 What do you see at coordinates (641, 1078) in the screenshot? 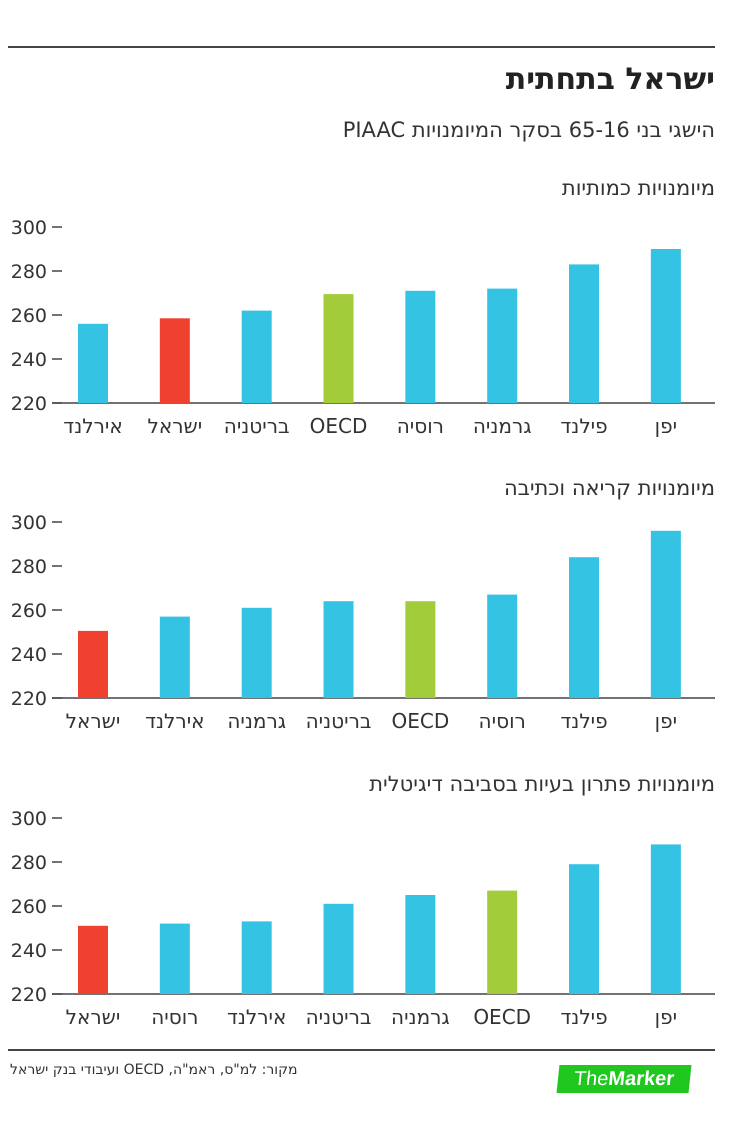
I see `logo-marker: Marker` at bounding box center [641, 1078].